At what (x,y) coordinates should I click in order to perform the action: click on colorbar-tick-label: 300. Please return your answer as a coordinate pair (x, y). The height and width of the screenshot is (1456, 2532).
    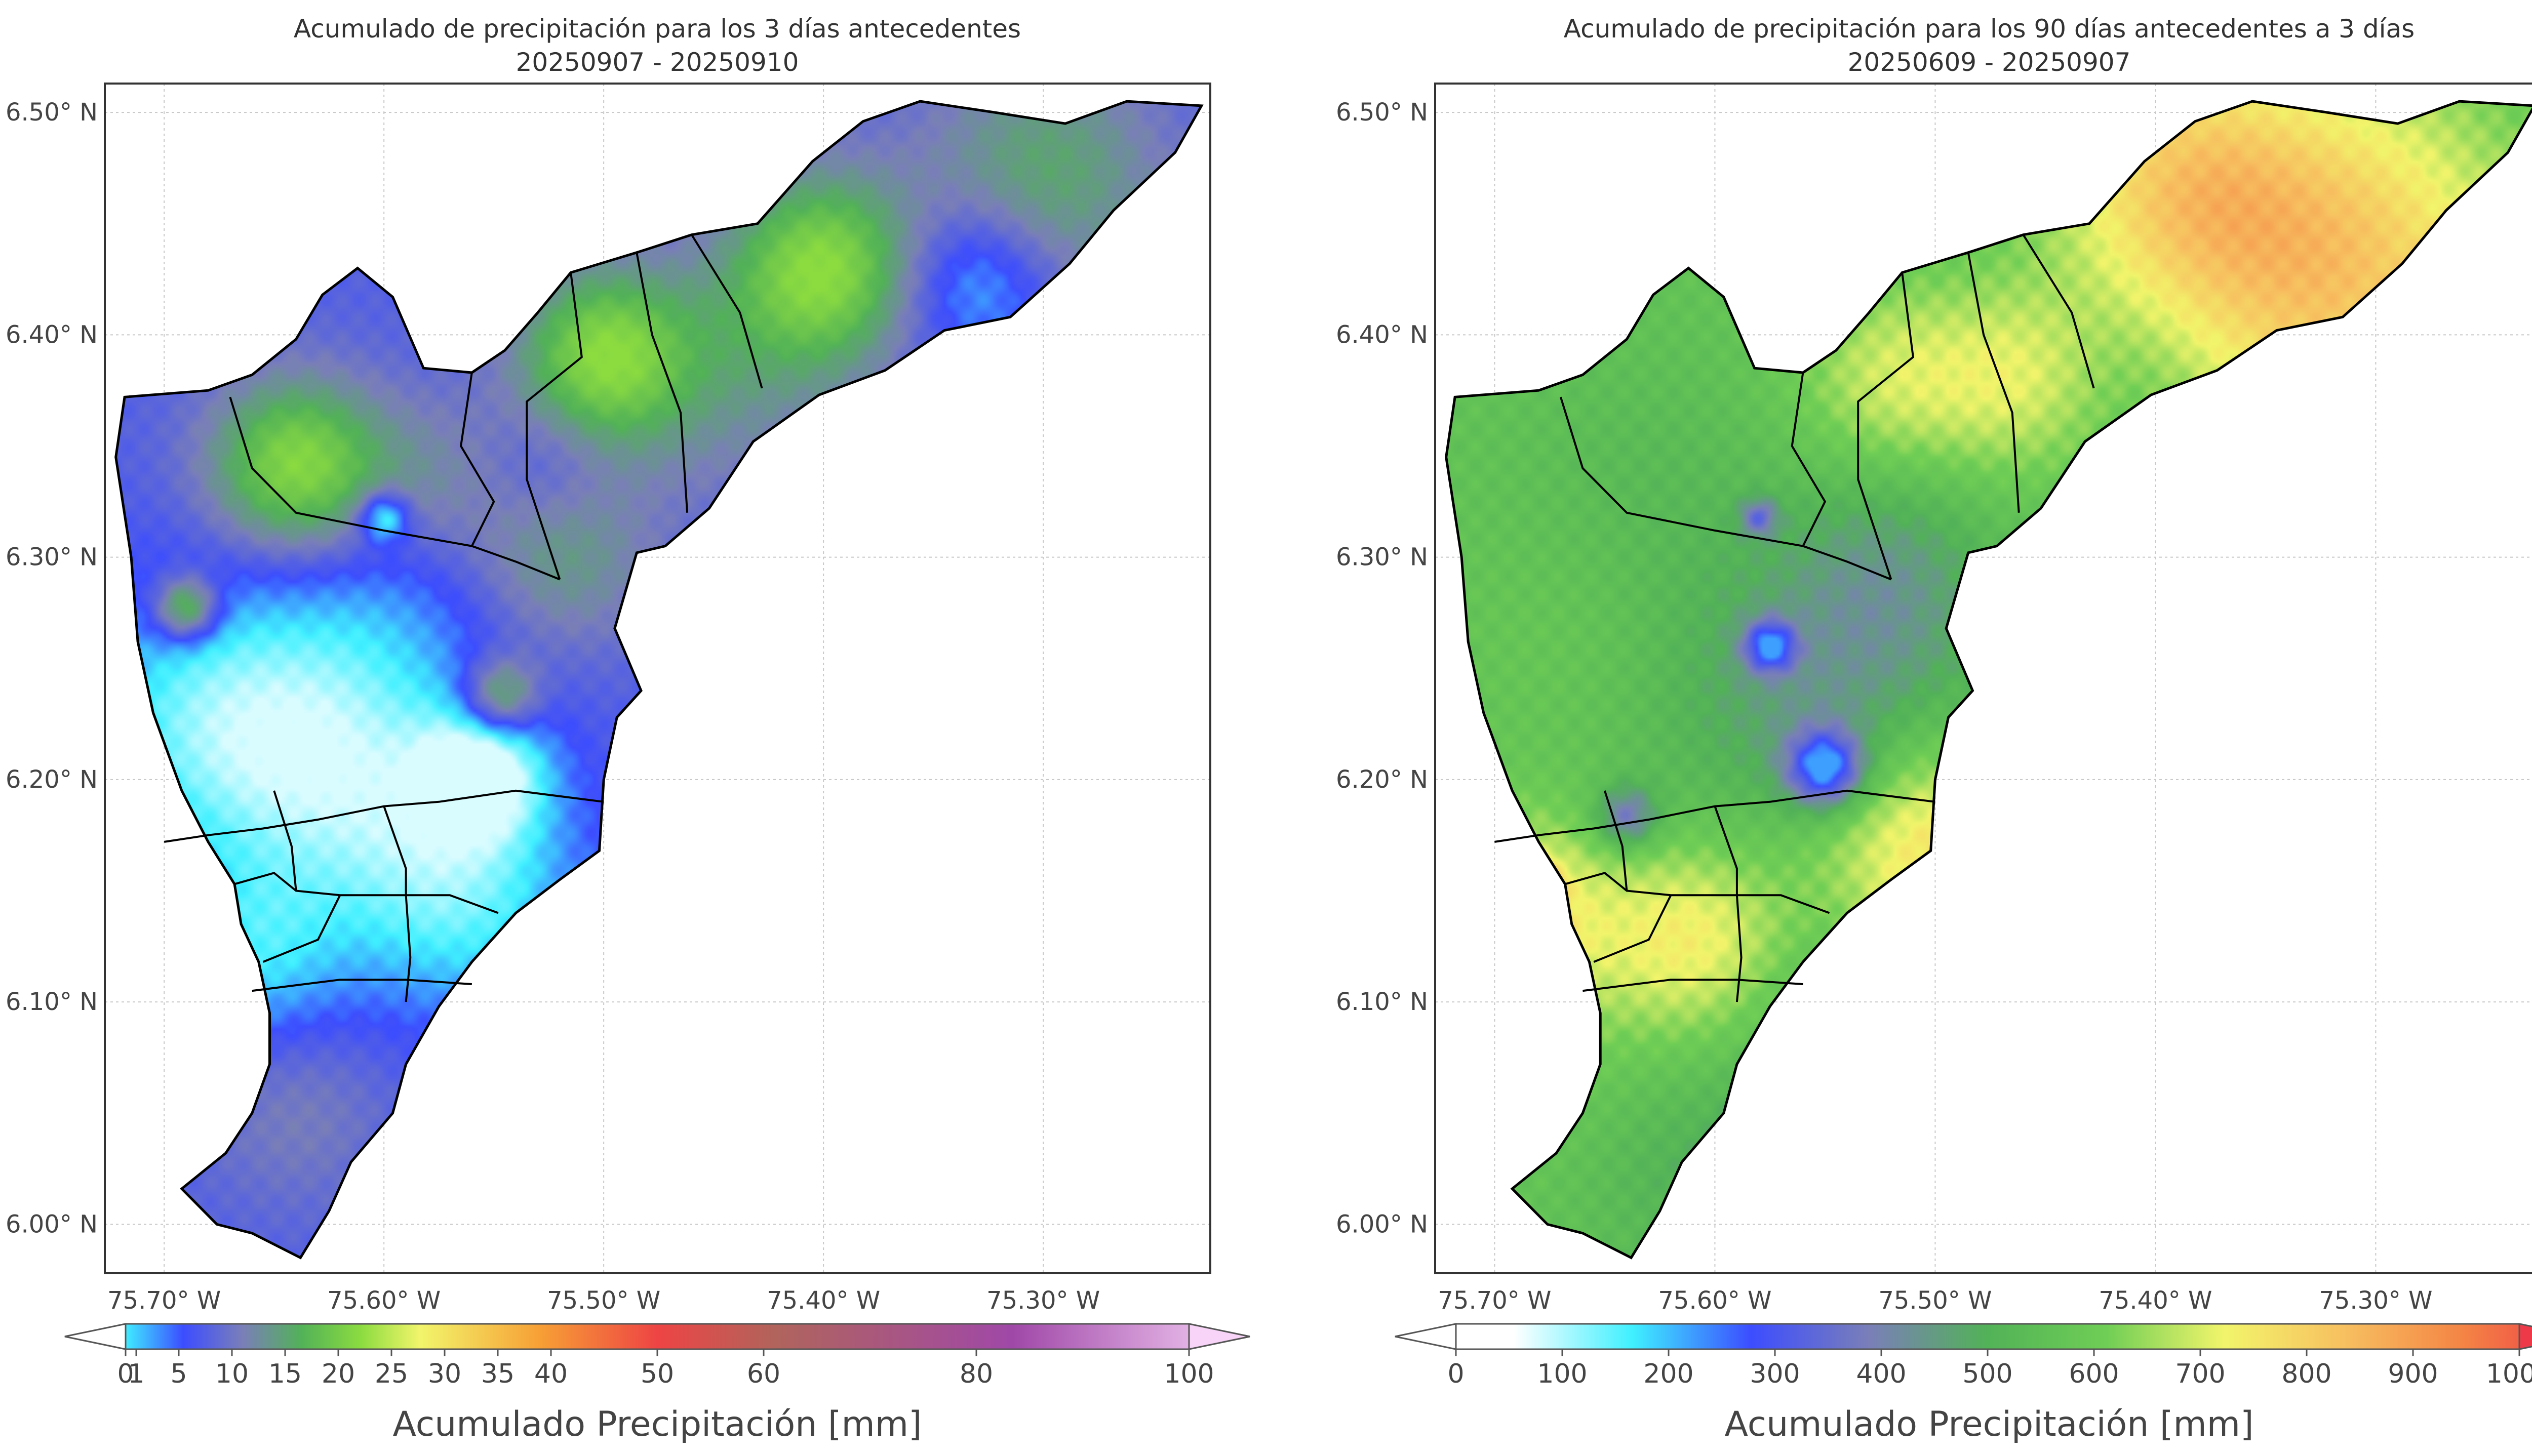
    Looking at the image, I should click on (1775, 1374).